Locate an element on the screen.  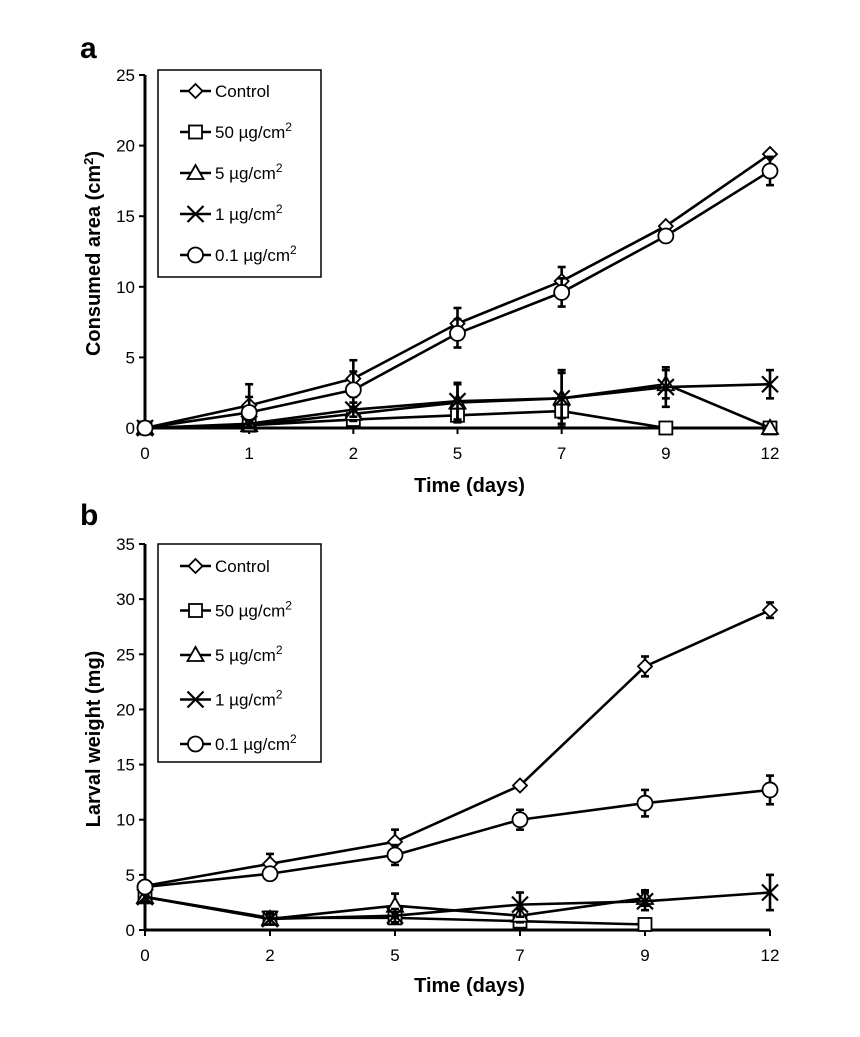
legend-label: 50 µg/cm2 is located at coordinates (253, 131).